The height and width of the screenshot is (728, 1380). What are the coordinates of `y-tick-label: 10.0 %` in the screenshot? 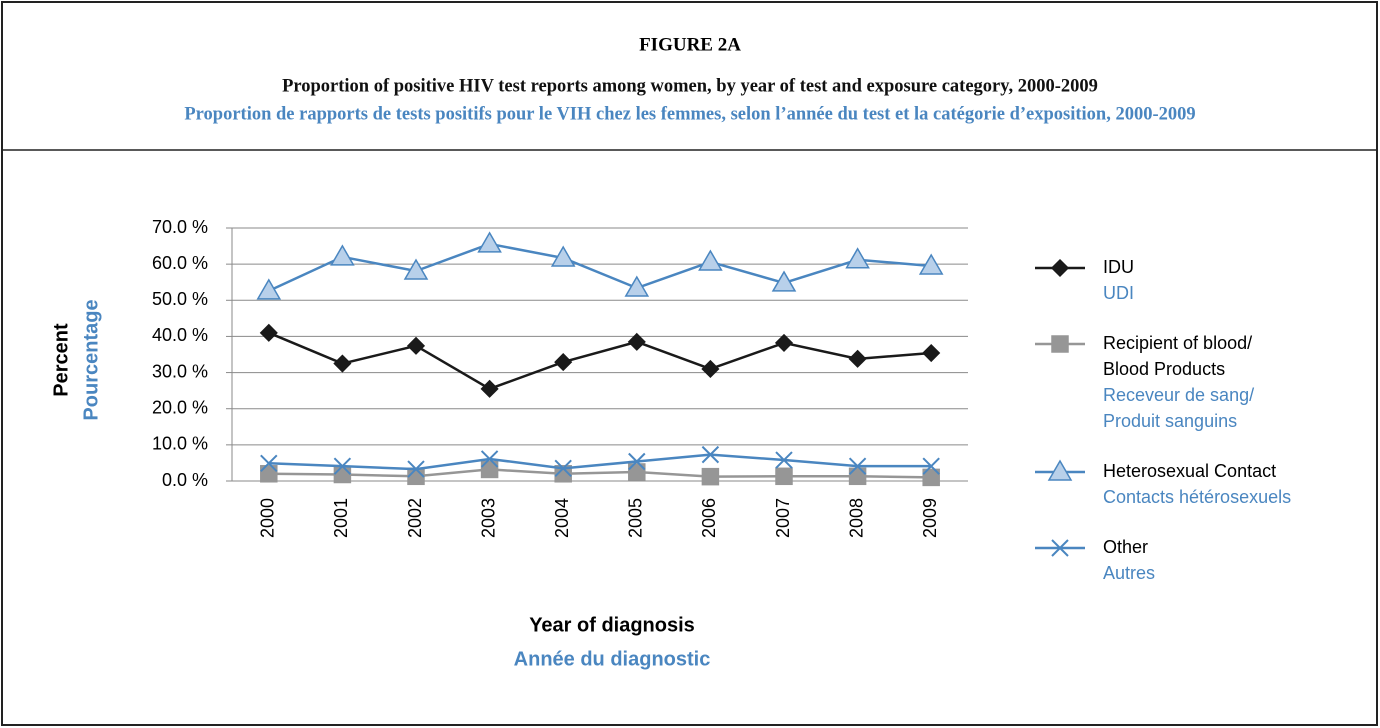 It's located at (180, 444).